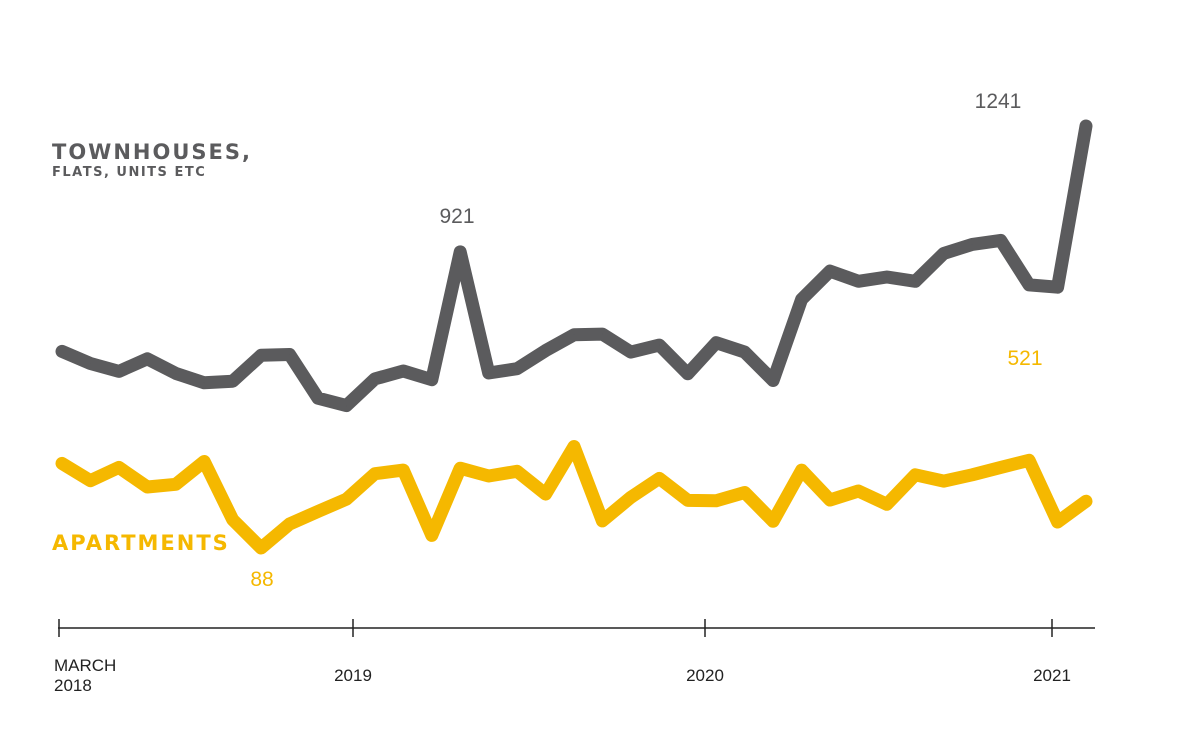  I want to click on legend-townhouses-title: TOWNHOUSES,, so click(152, 152).